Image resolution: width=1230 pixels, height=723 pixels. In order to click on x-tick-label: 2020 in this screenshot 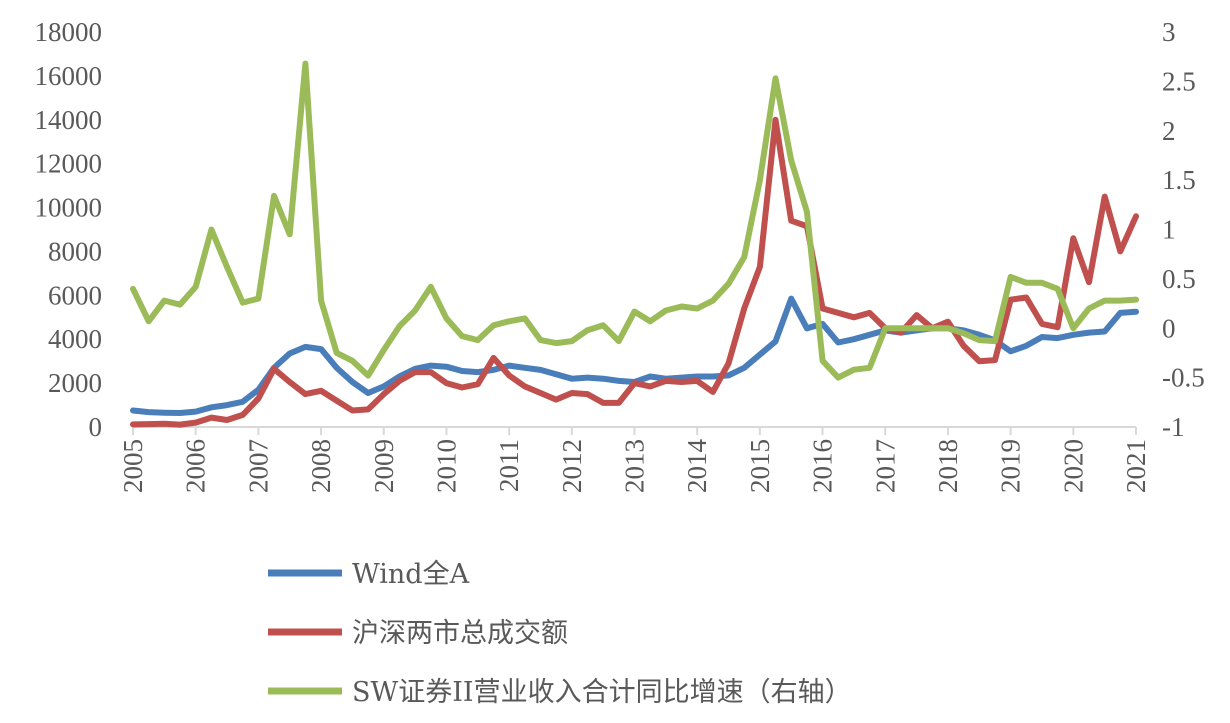, I will do `click(1073, 466)`.